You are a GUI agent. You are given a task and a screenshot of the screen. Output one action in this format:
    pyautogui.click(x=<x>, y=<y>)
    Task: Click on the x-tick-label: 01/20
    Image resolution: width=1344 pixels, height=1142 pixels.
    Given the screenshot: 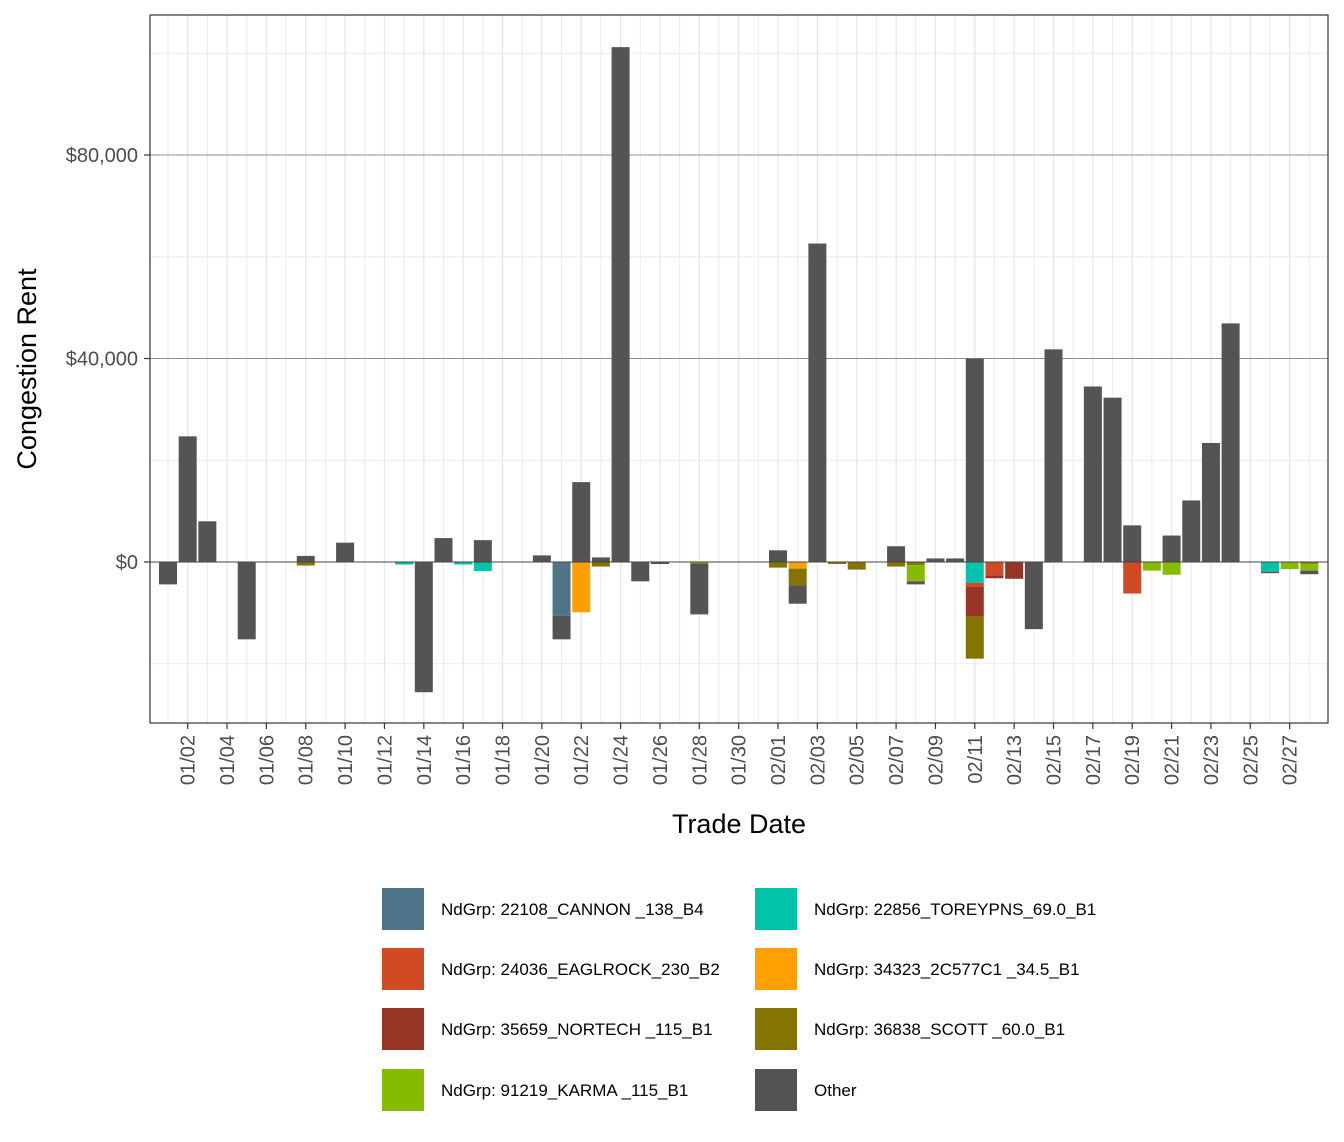 What is the action you would take?
    pyautogui.click(x=543, y=760)
    